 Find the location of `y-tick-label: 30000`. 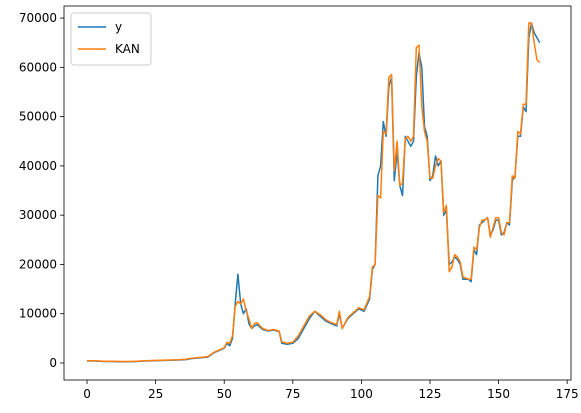

y-tick-label: 30000 is located at coordinates (38, 215).